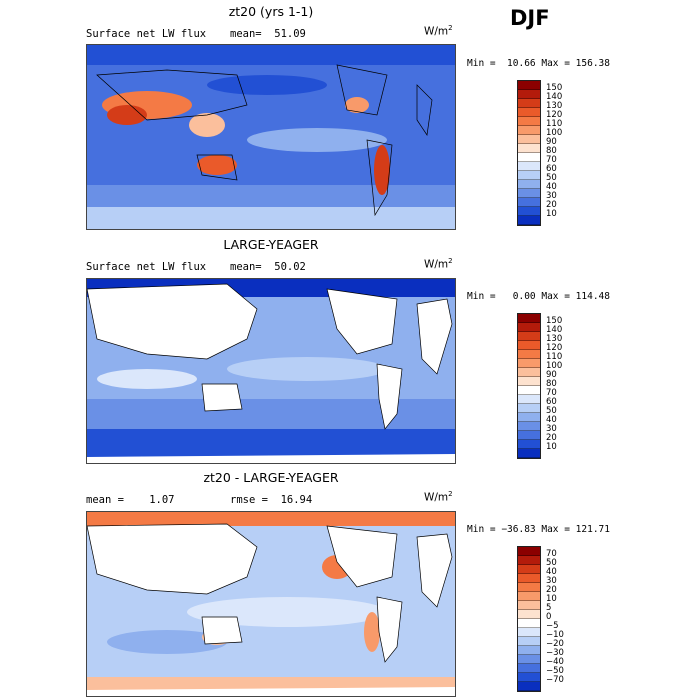  What do you see at coordinates (271, 244) in the screenshot?
I see `panel-2-title: LARGE-YEAGER` at bounding box center [271, 244].